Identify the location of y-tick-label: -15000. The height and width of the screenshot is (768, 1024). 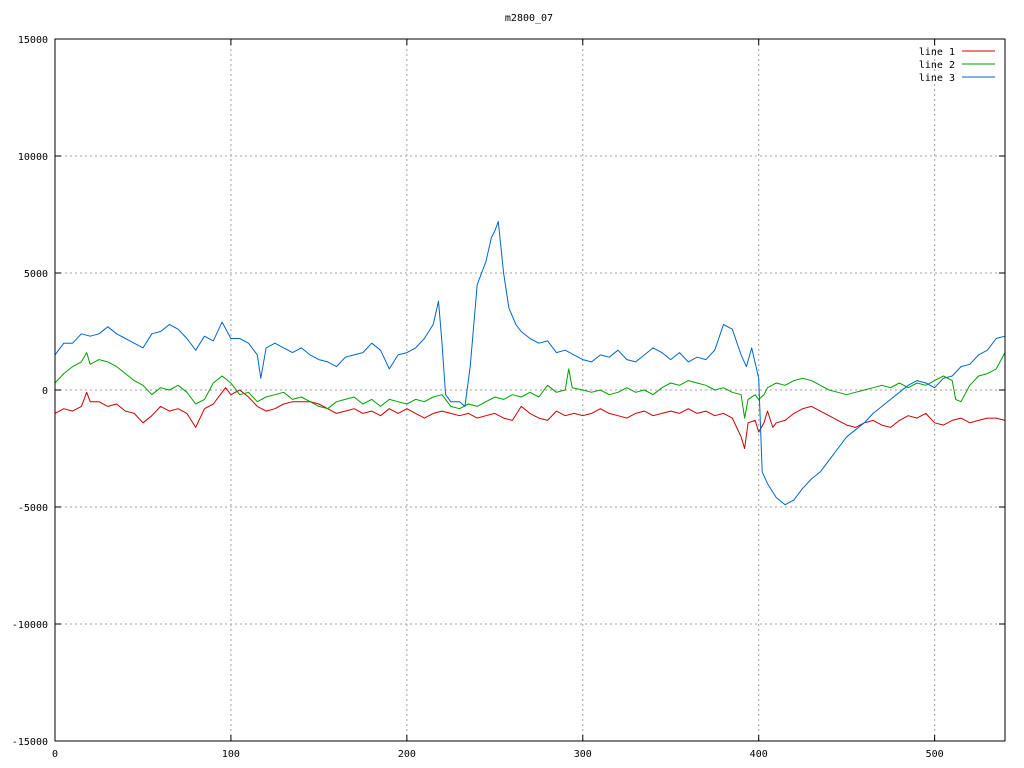
(30, 742).